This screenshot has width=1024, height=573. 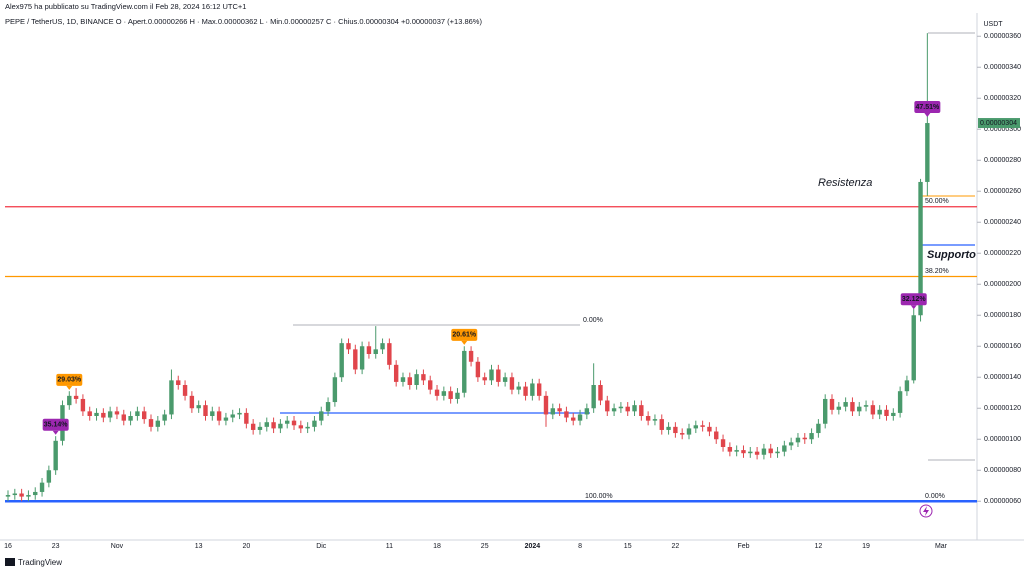 What do you see at coordinates (40, 562) in the screenshot?
I see `brand: TradingView` at bounding box center [40, 562].